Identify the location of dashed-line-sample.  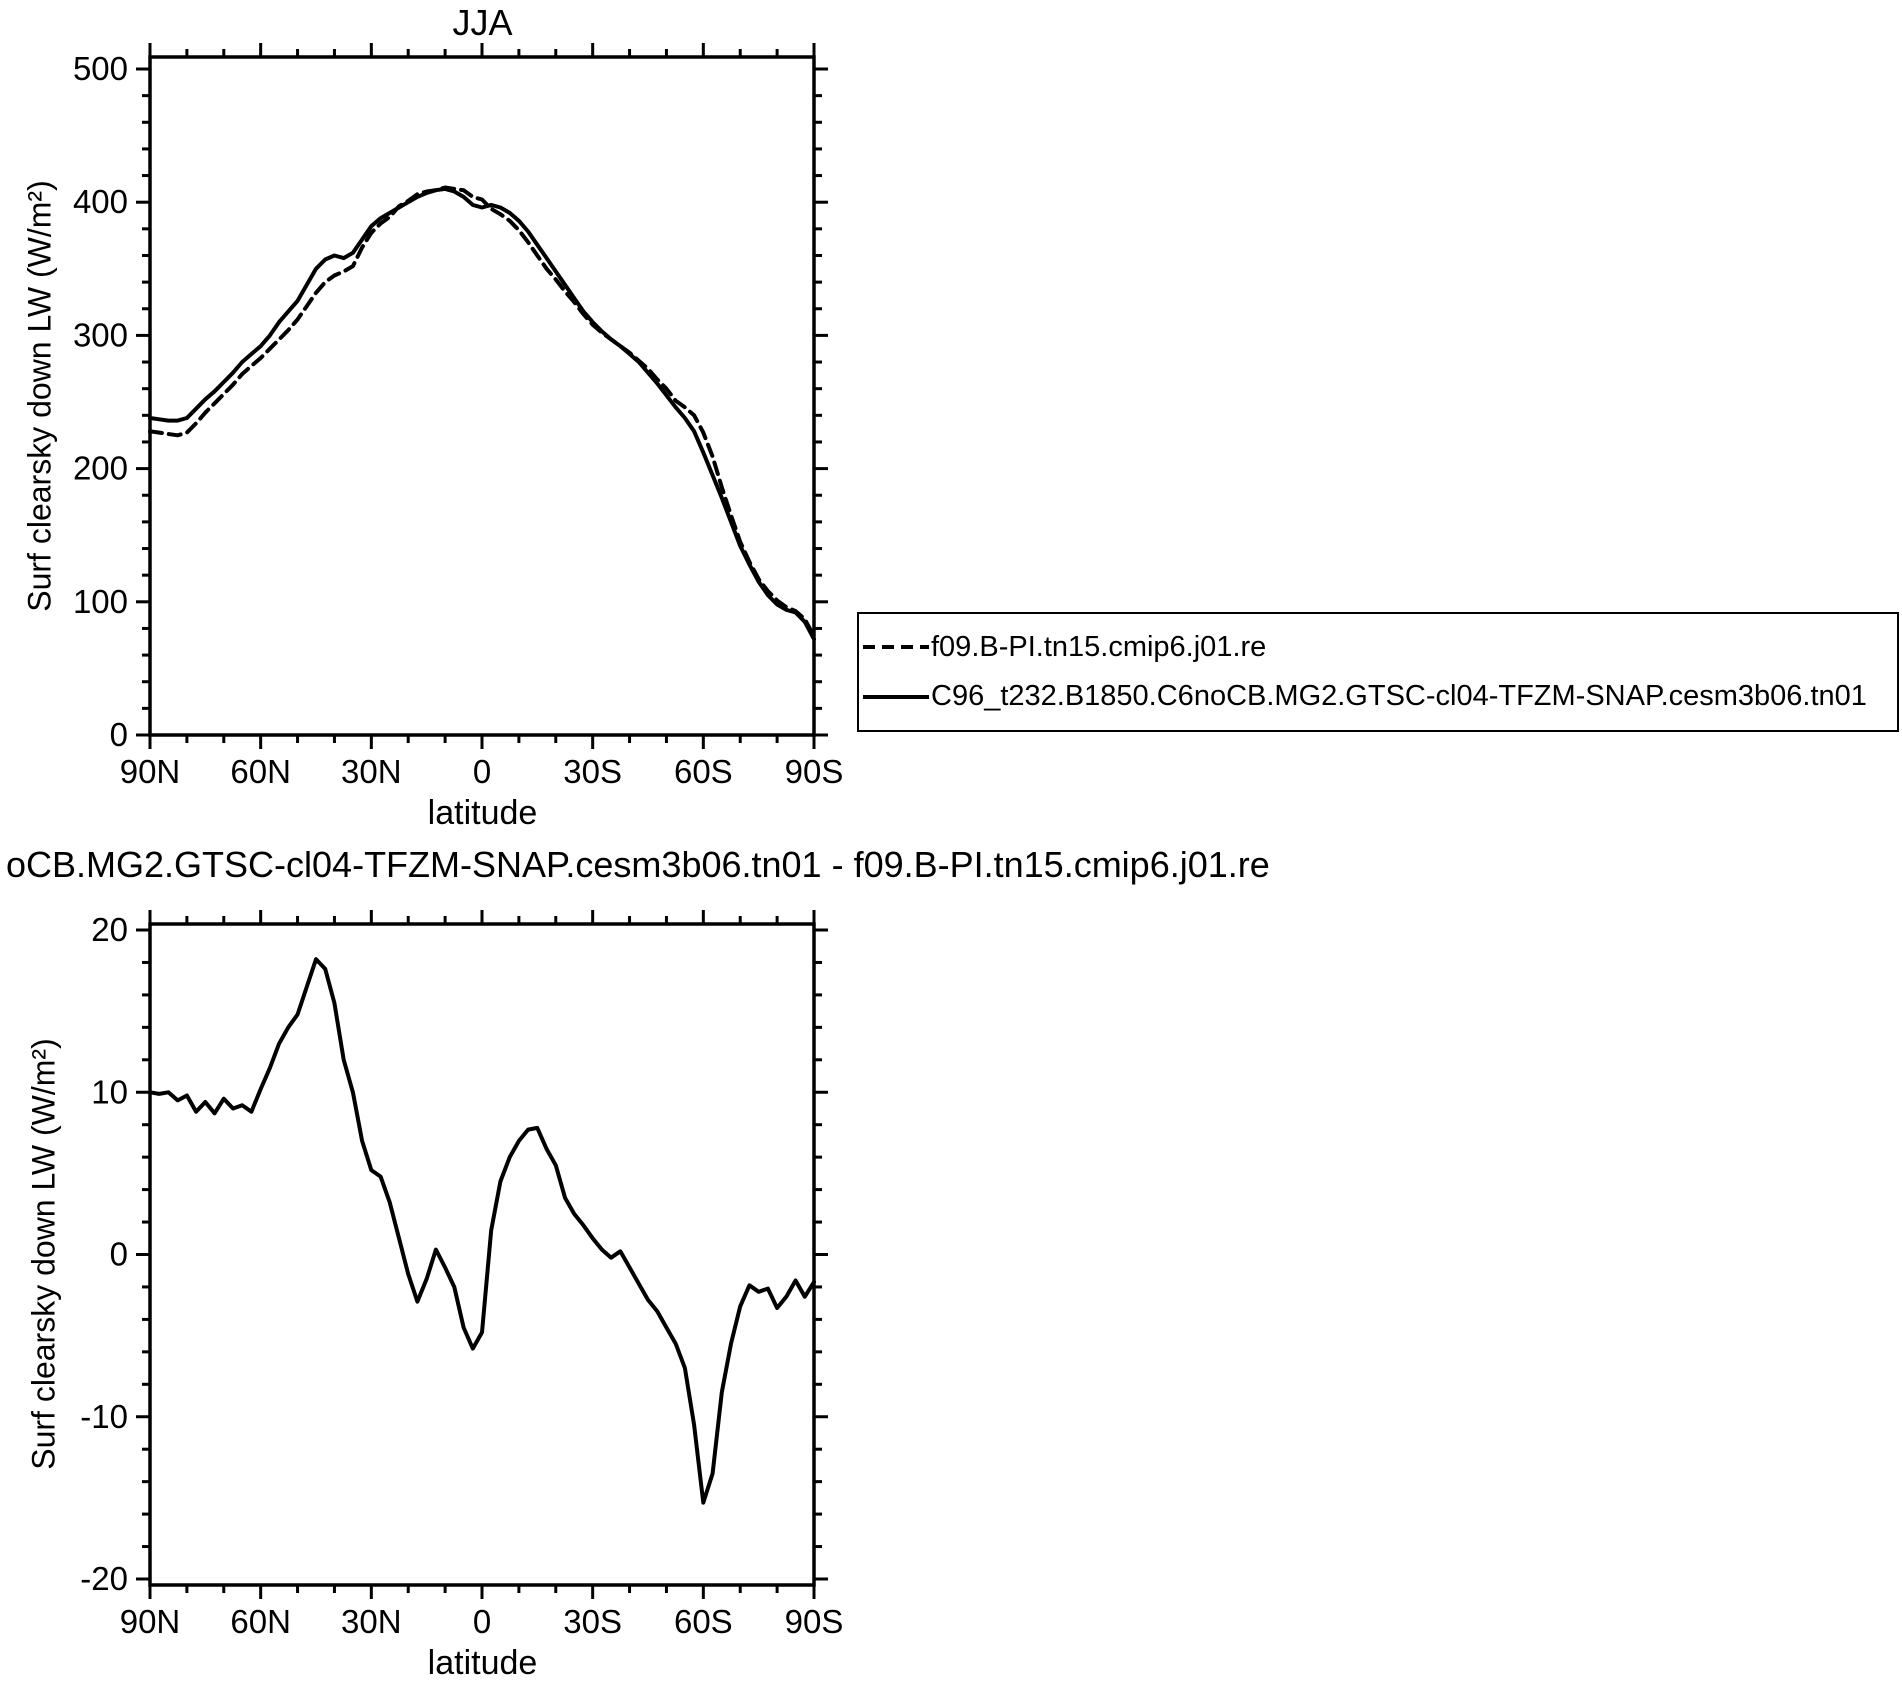
(896, 647).